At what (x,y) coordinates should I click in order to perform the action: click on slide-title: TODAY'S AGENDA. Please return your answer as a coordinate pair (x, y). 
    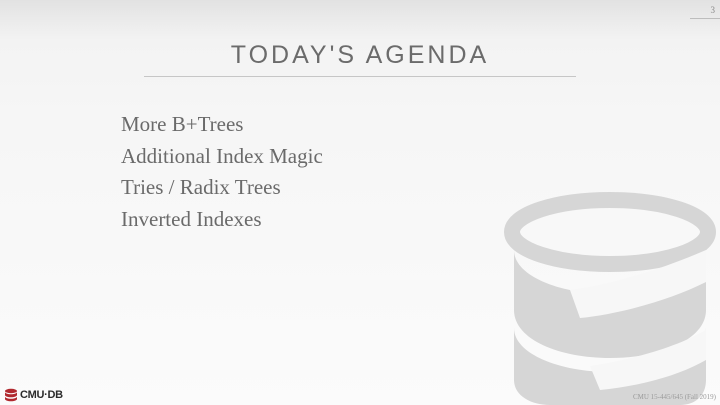
    Looking at the image, I should click on (360, 55).